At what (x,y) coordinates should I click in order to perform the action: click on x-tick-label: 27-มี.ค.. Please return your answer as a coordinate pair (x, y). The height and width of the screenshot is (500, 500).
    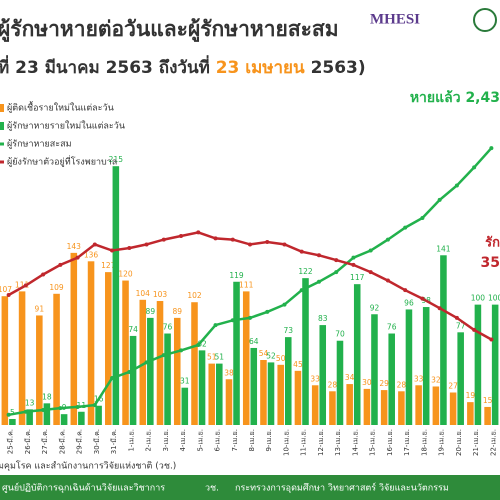
    Looking at the image, I should click on (45, 441).